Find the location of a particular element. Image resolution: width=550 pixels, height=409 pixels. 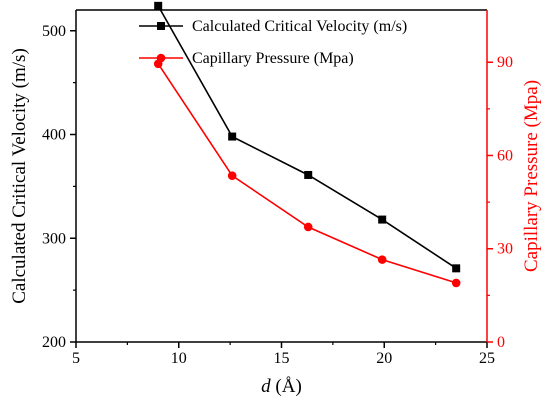

y-left-tick-label: 300 is located at coordinates (54, 238).